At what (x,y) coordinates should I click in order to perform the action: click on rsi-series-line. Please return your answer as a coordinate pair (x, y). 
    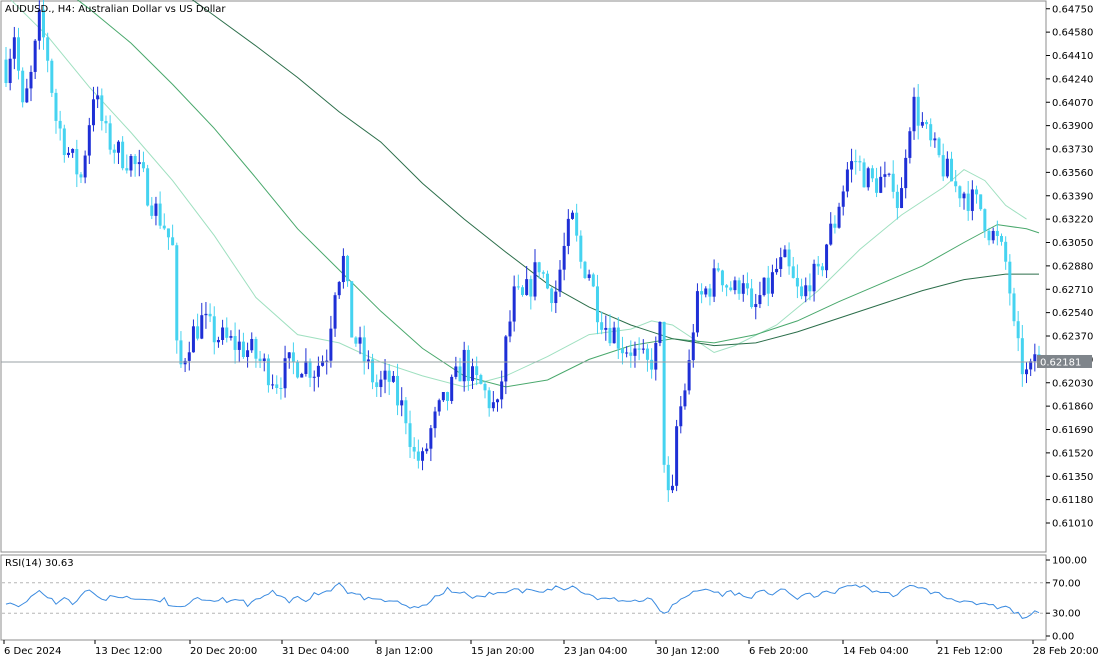
    Looking at the image, I should click on (522, 600).